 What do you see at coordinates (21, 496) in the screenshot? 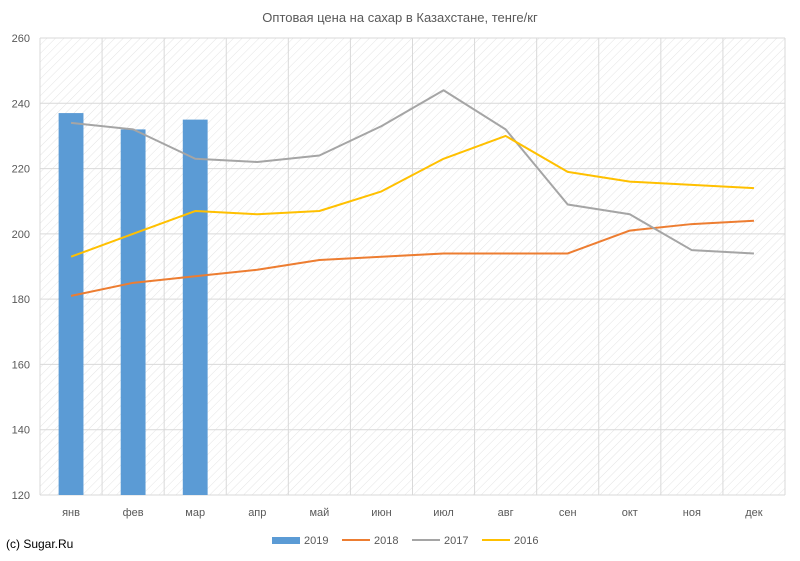
I see `y-tick-label: 120` at bounding box center [21, 496].